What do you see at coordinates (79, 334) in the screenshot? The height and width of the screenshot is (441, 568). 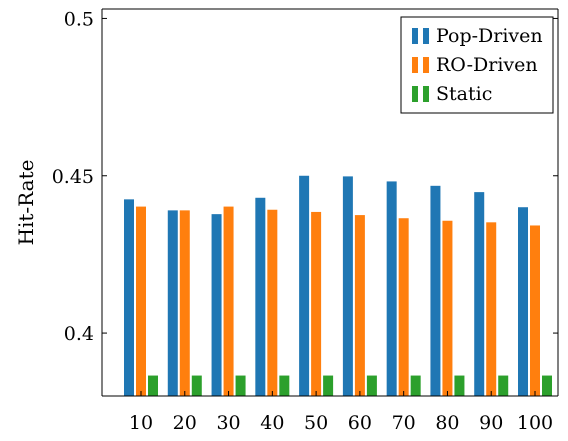 I see `y-tick-label: 0.4` at bounding box center [79, 334].